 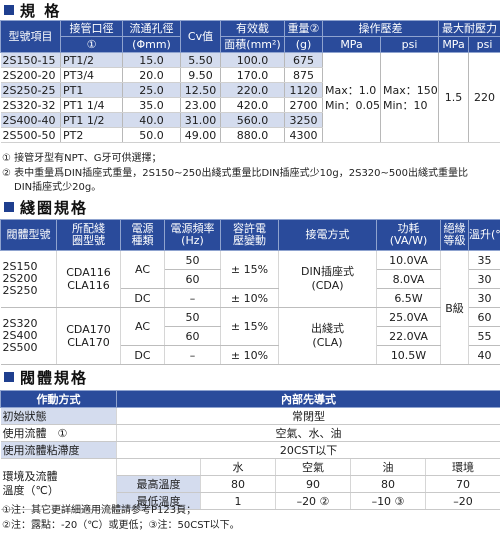 I want to click on cell-weight: 4300, so click(x=303, y=135).